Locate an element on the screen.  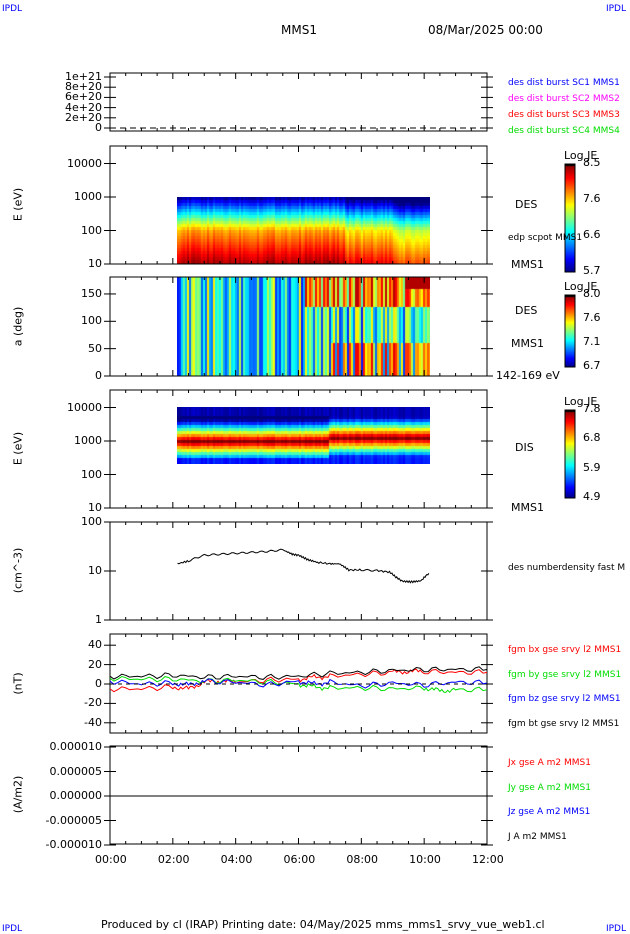
y-tick-label: 150 is located at coordinates (91, 293).